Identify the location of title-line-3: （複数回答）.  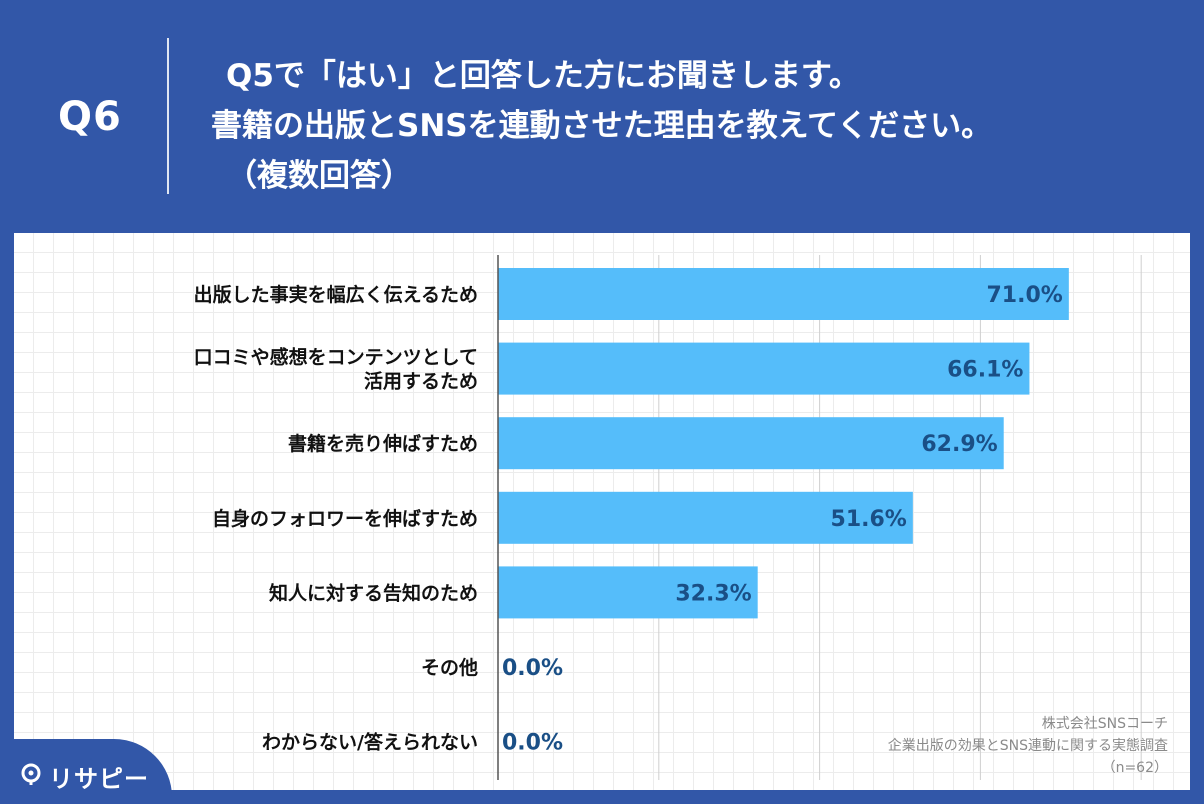
(319, 176).